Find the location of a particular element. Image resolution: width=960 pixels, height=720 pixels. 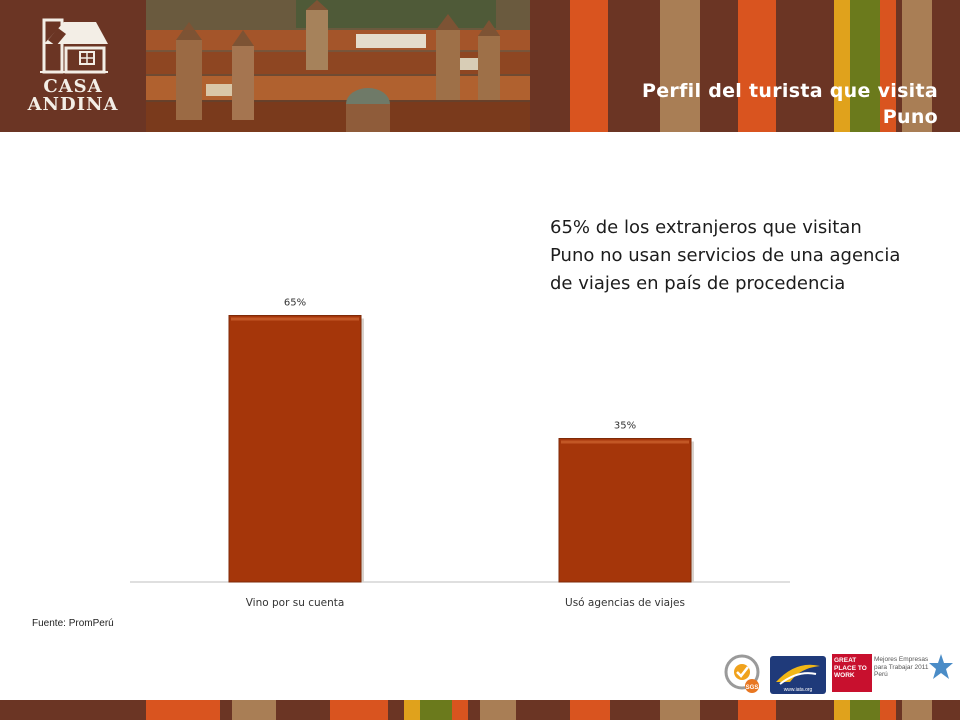

sgs-caption: SGS is located at coordinates (752, 688).